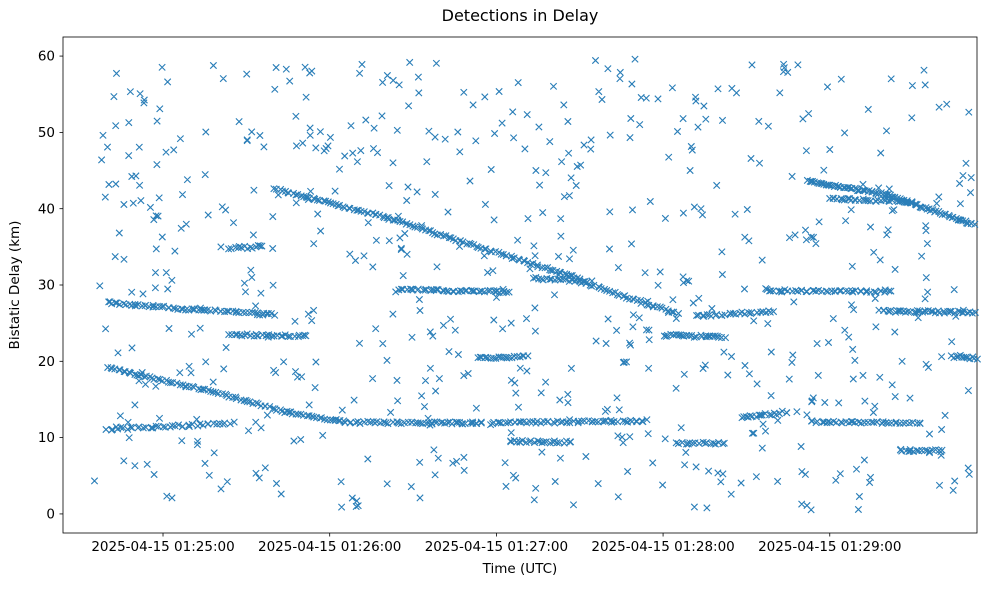 The height and width of the screenshot is (590, 989). I want to click on y-tick-label: 40, so click(46, 209).